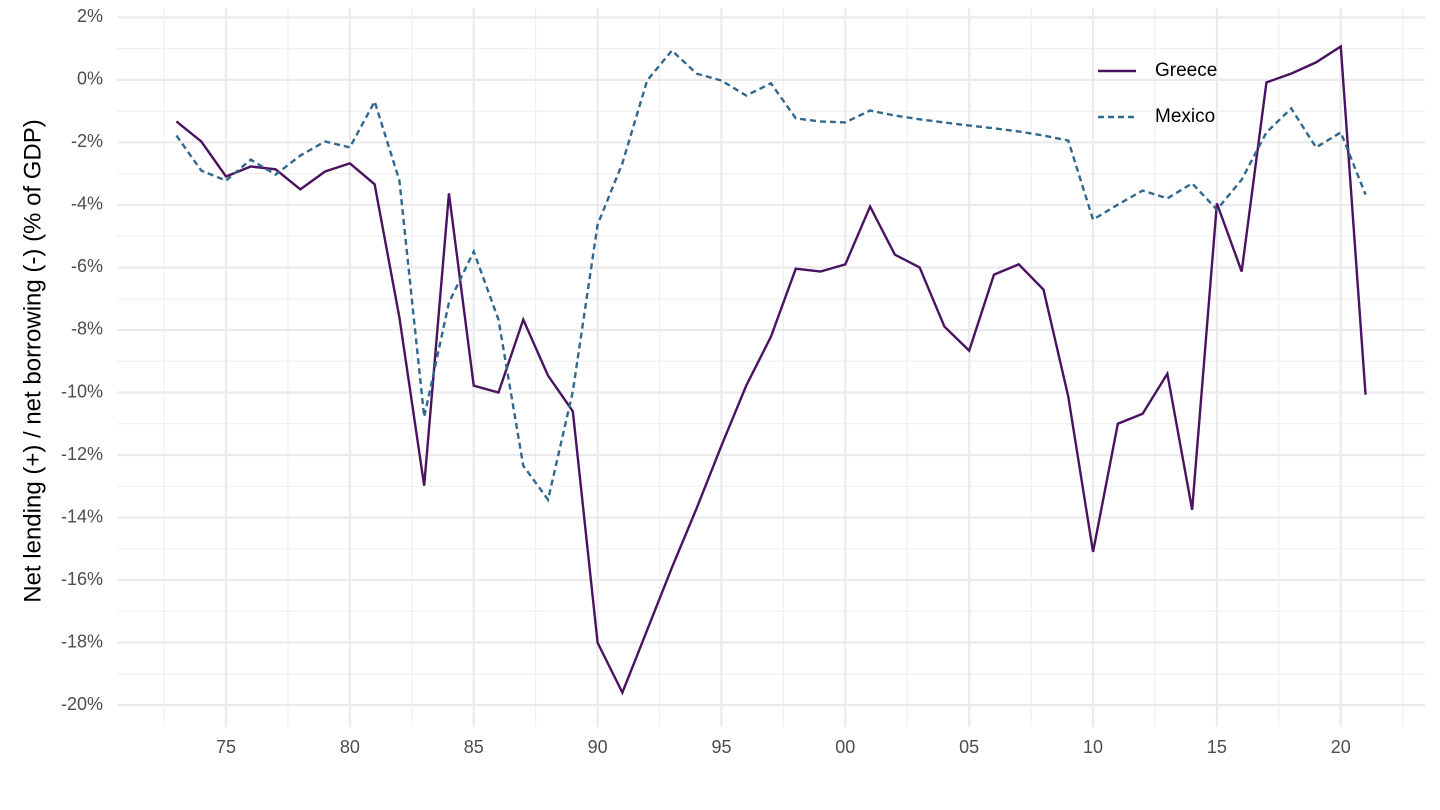 The image size is (1440, 810). Describe the element at coordinates (82, 454) in the screenshot. I see `y-tick-label: -12%` at that location.